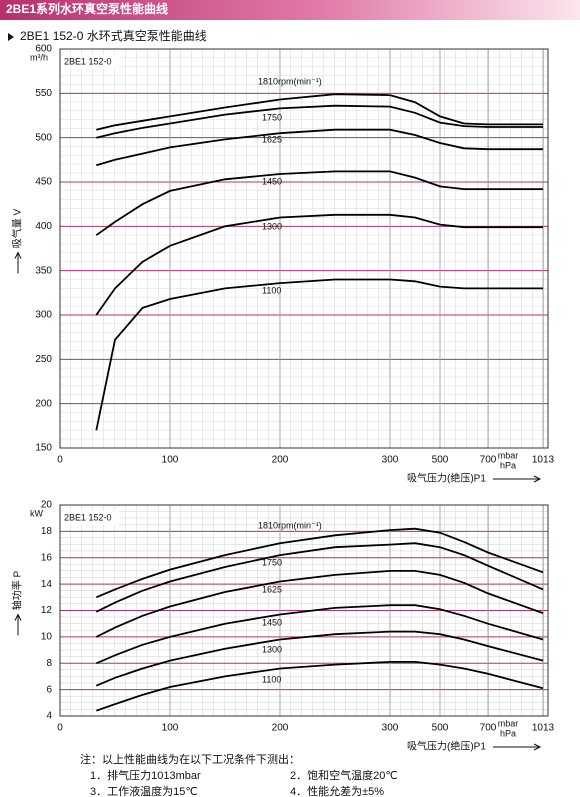  Describe the element at coordinates (145, 775) in the screenshot. I see `note: 1．排气压力1013mbar` at that location.